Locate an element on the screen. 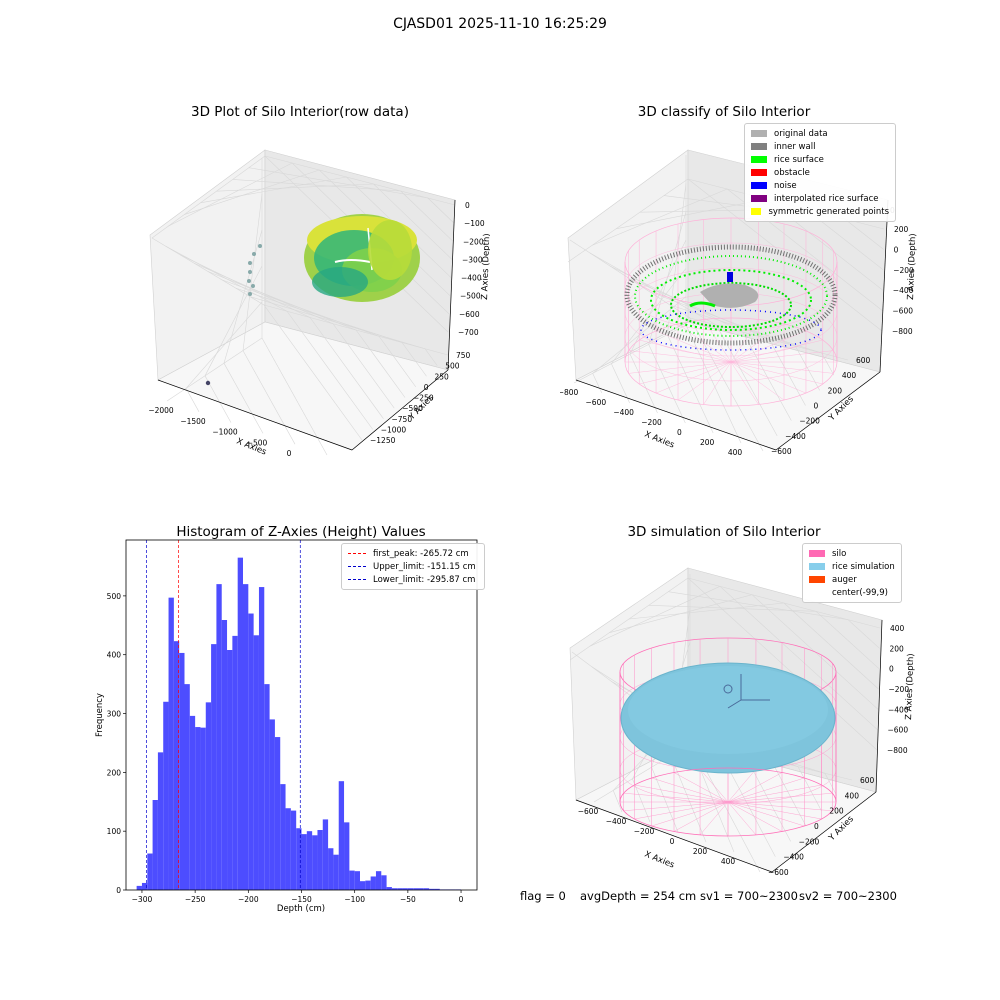 Image resolution: width=1000 pixels, height=1000 pixels. p1-x-tick-label: −1000 is located at coordinates (225, 432).